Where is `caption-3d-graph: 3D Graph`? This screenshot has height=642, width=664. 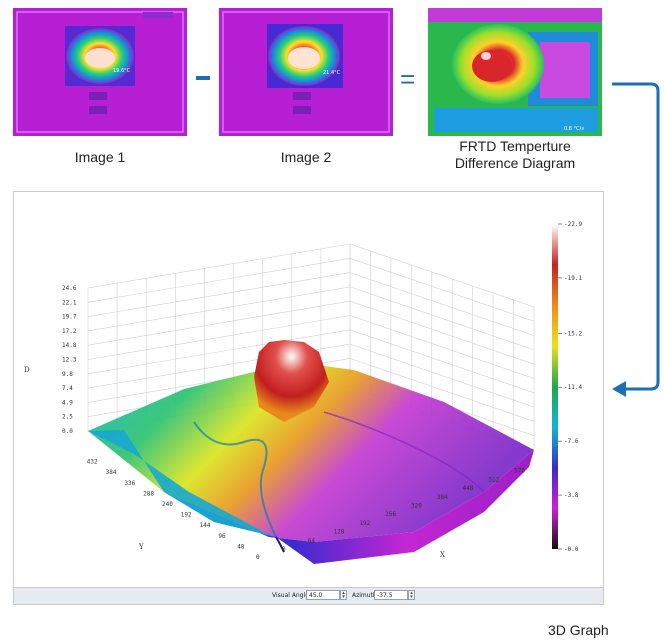 caption-3d-graph: 3D Graph is located at coordinates (578, 630).